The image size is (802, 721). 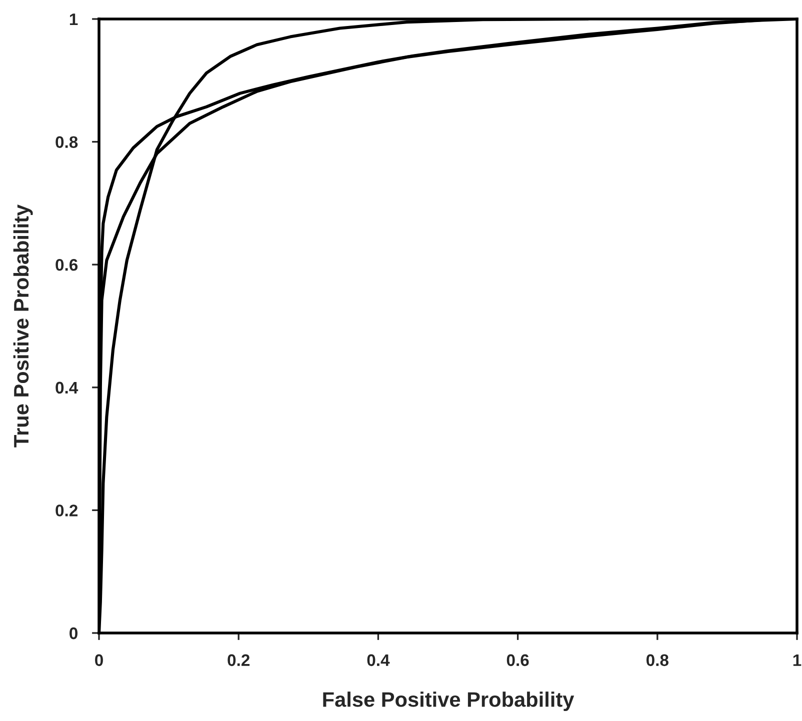 I want to click on x-tick-label: 0.8, so click(x=657, y=660).